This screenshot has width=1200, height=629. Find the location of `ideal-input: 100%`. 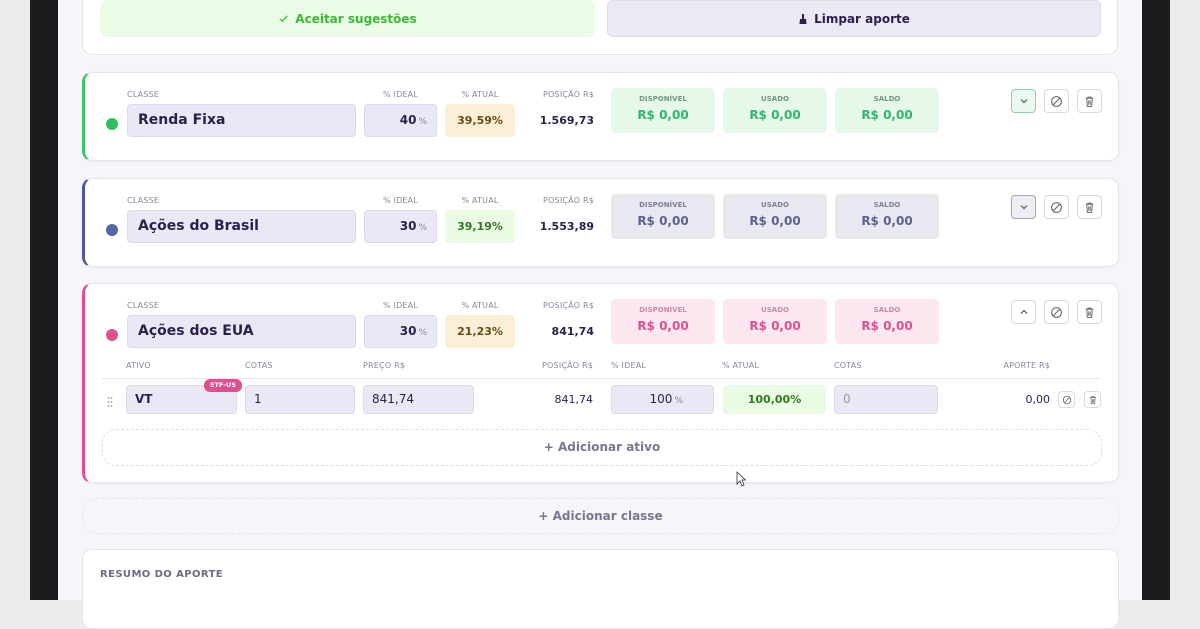

ideal-input: 100% is located at coordinates (662, 399).